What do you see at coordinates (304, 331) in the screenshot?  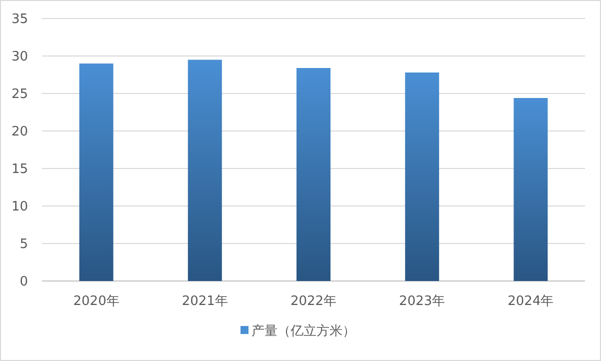 I see `legend-label: 产量（亿立方米）` at bounding box center [304, 331].